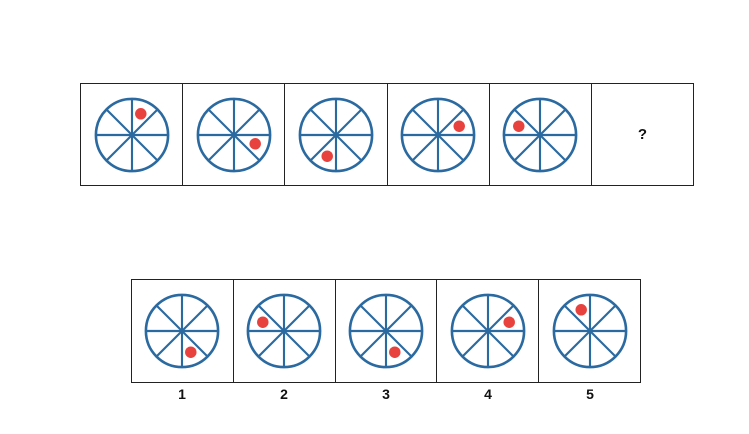 Image resolution: width=749 pixels, height=434 pixels. What do you see at coordinates (590, 394) in the screenshot?
I see `option-label-5: 5` at bounding box center [590, 394].